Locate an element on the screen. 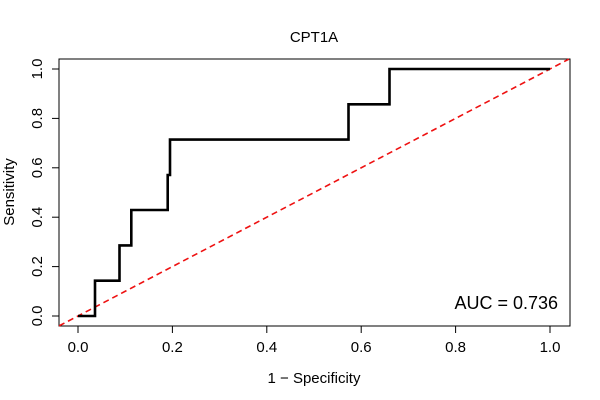  y-axis-label: Sensitivity is located at coordinates (9, 192).